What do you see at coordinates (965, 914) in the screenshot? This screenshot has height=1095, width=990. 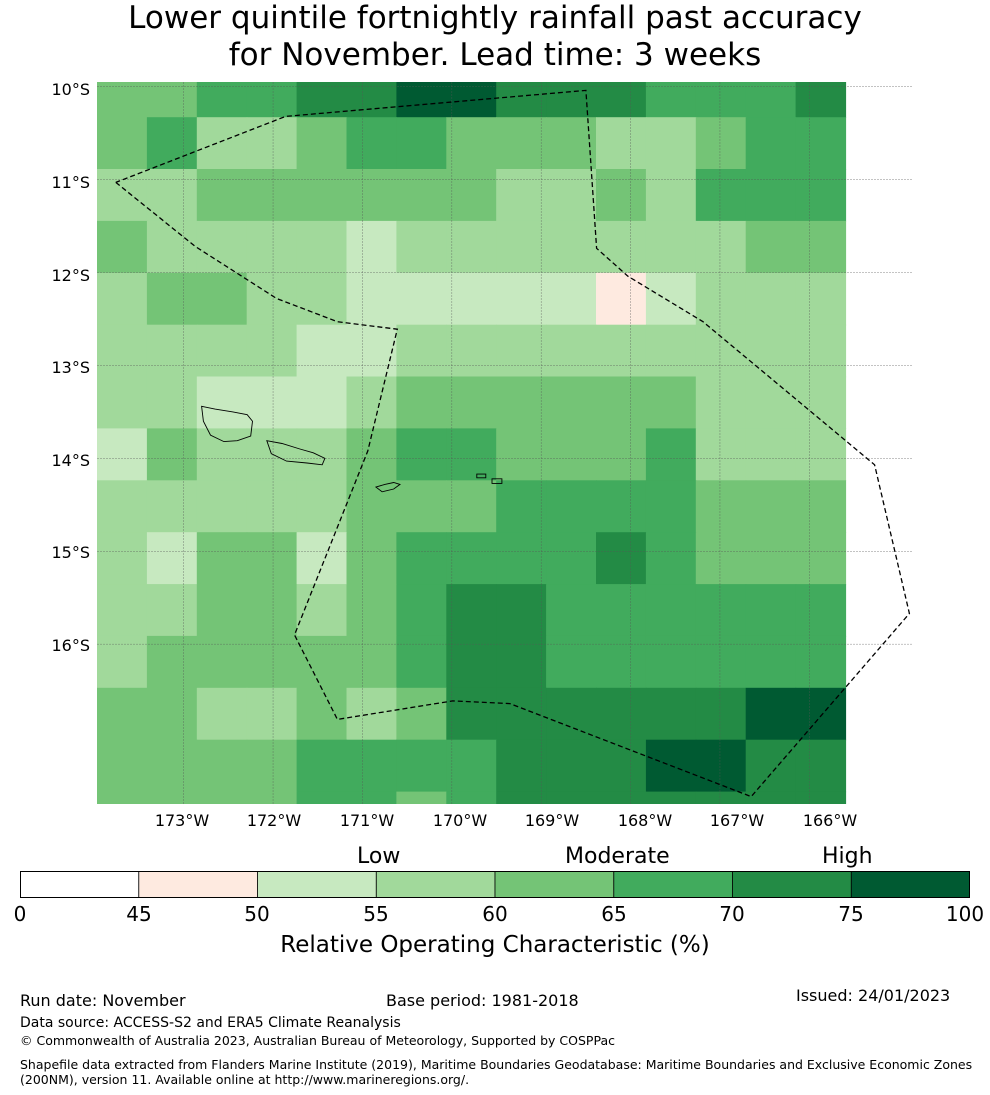 I see `colorbar-tick-100: 100` at bounding box center [965, 914].